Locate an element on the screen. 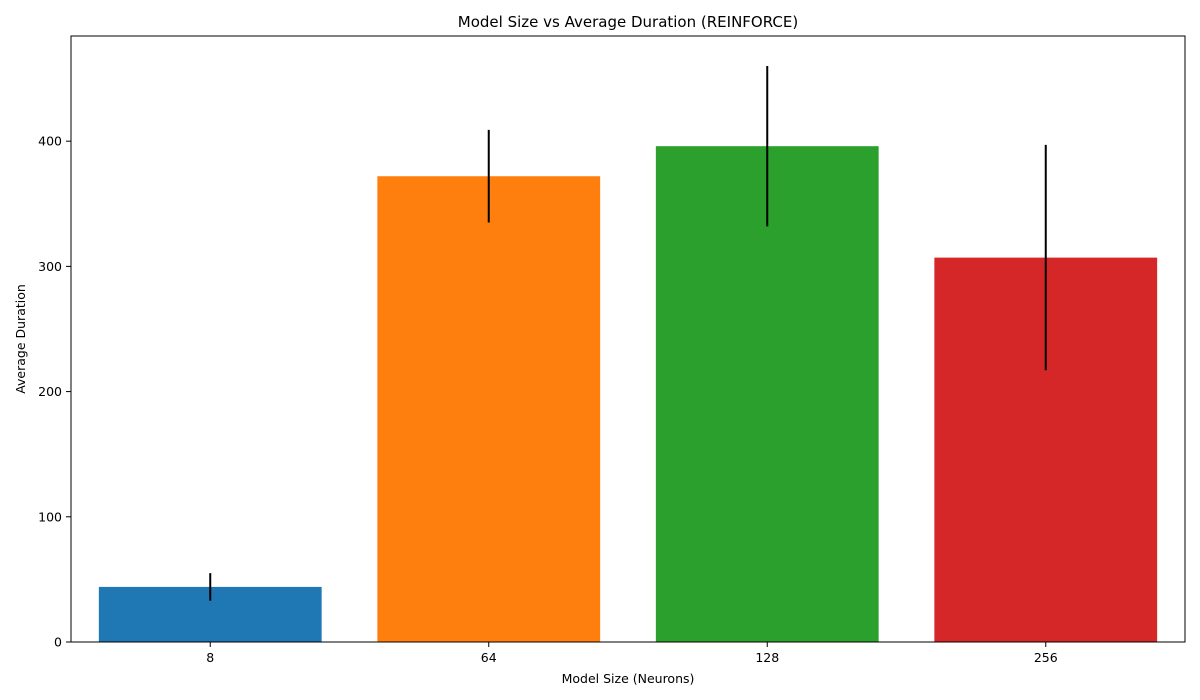  y-tick-label-400: 400 is located at coordinates (50, 141).